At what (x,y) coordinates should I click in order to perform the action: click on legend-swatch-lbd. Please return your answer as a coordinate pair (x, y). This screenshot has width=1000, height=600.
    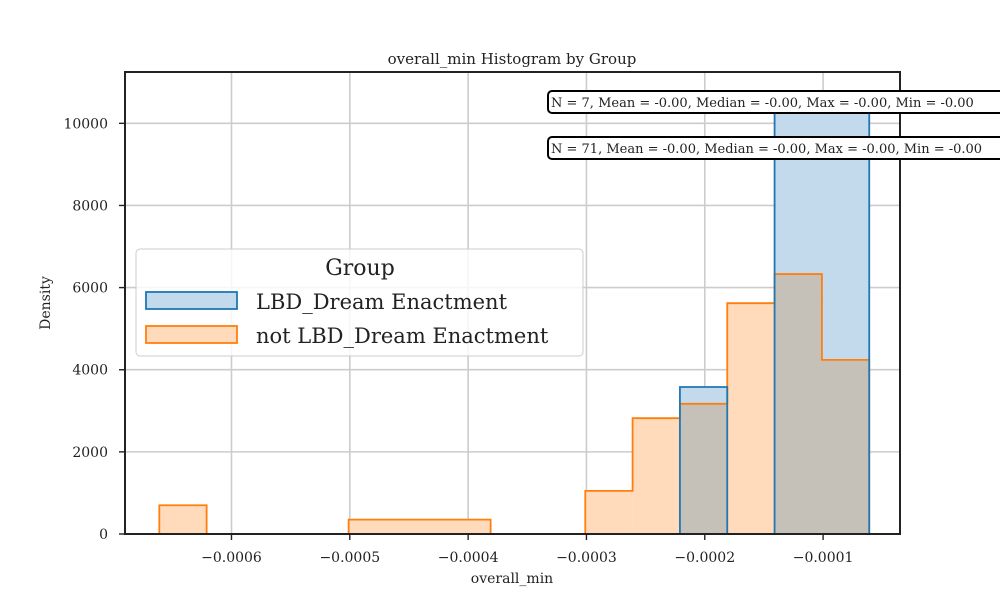
    Looking at the image, I should click on (191, 300).